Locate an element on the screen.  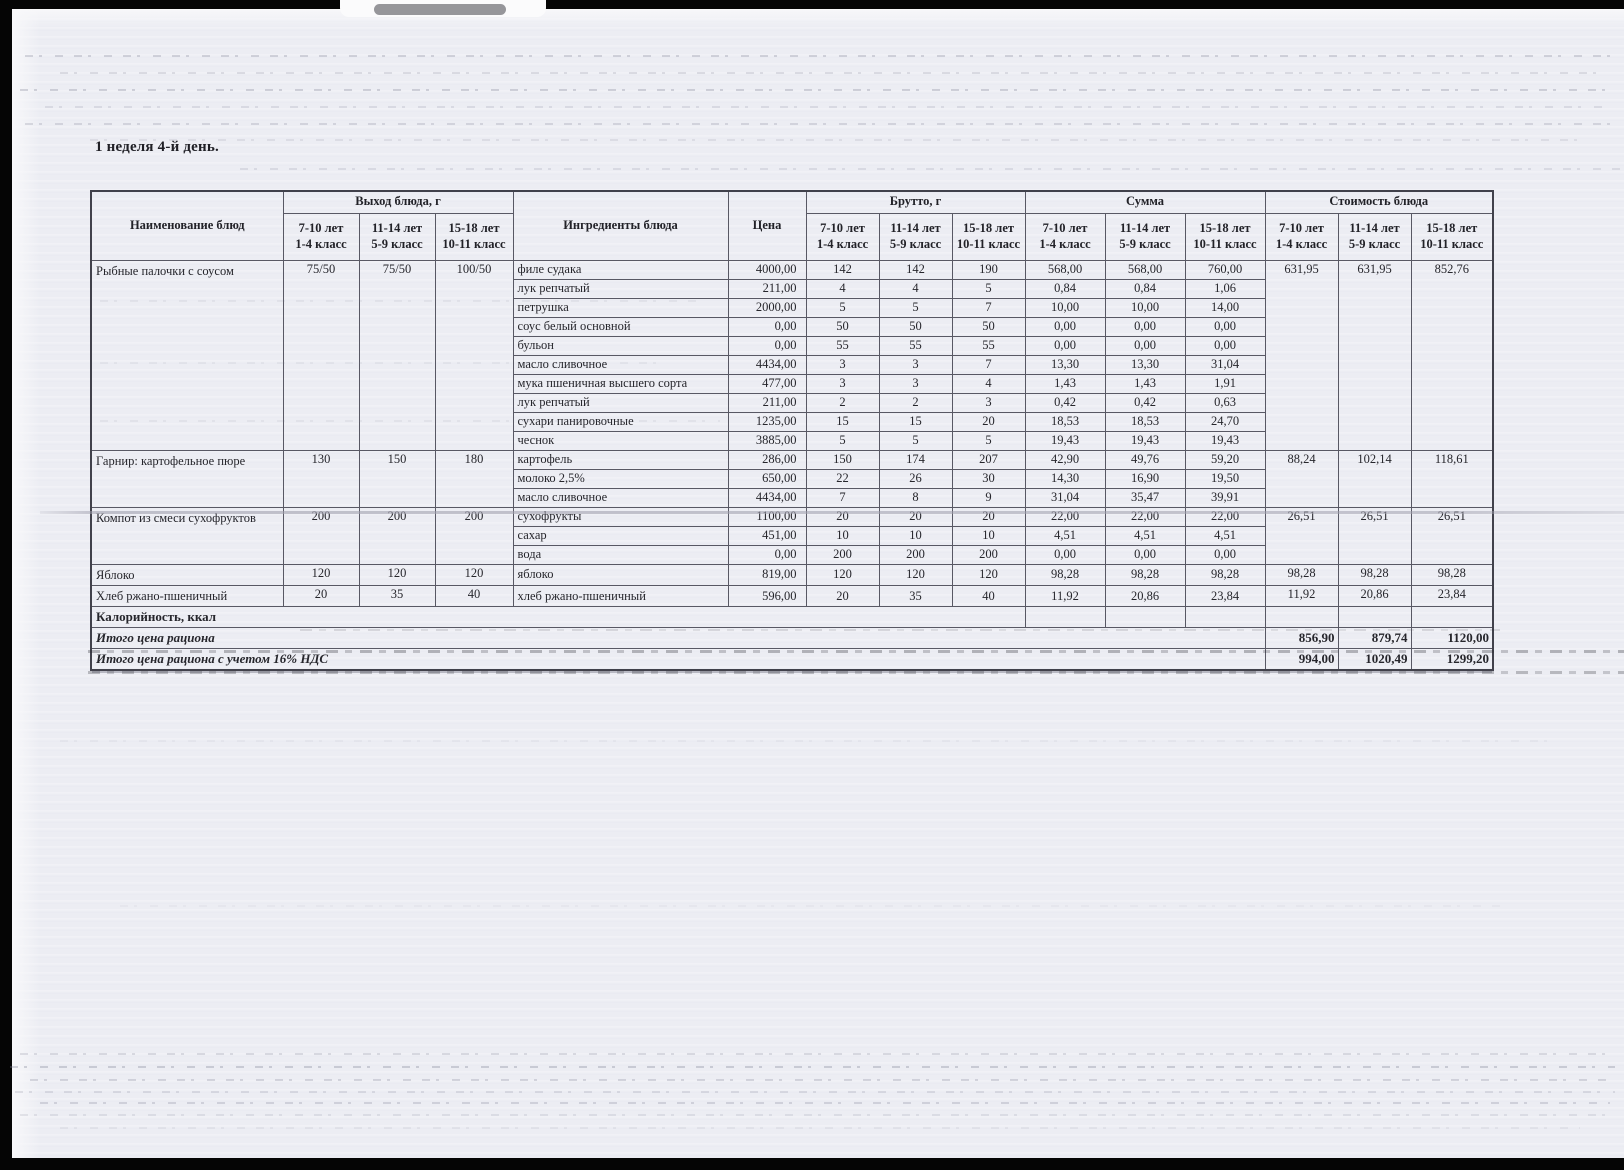
drag-handle-icon is located at coordinates (440, 9).